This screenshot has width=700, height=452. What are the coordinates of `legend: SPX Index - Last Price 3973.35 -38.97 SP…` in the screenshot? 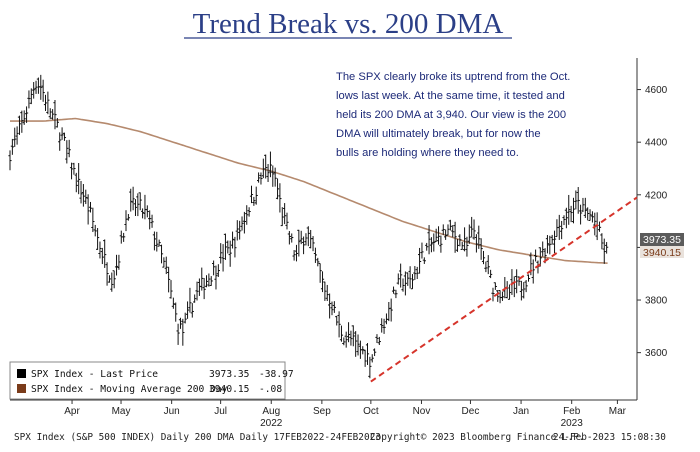 It's located at (151, 380).